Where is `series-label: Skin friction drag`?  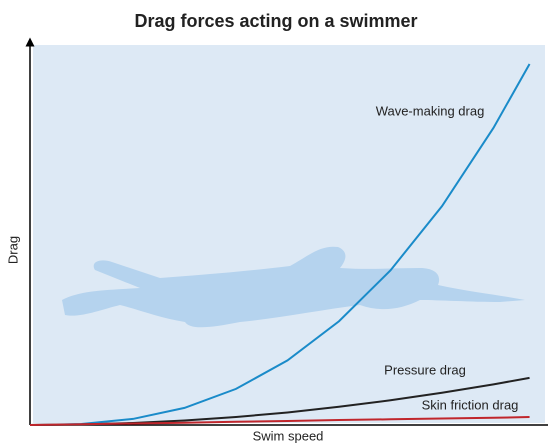
series-label: Skin friction drag is located at coordinates (470, 404).